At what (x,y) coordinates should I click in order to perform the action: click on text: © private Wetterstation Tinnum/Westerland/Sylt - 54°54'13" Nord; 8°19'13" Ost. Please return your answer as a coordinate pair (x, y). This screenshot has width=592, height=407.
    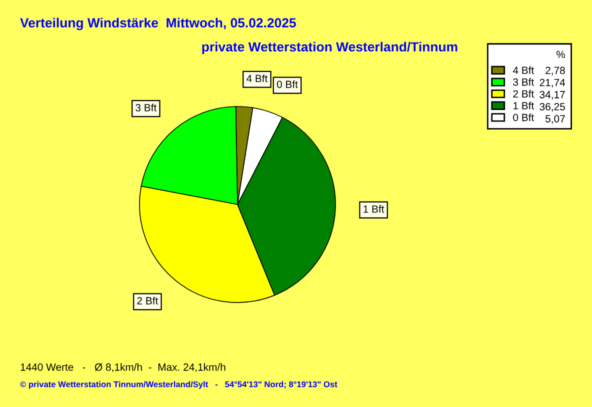
    Looking at the image, I should click on (179, 385).